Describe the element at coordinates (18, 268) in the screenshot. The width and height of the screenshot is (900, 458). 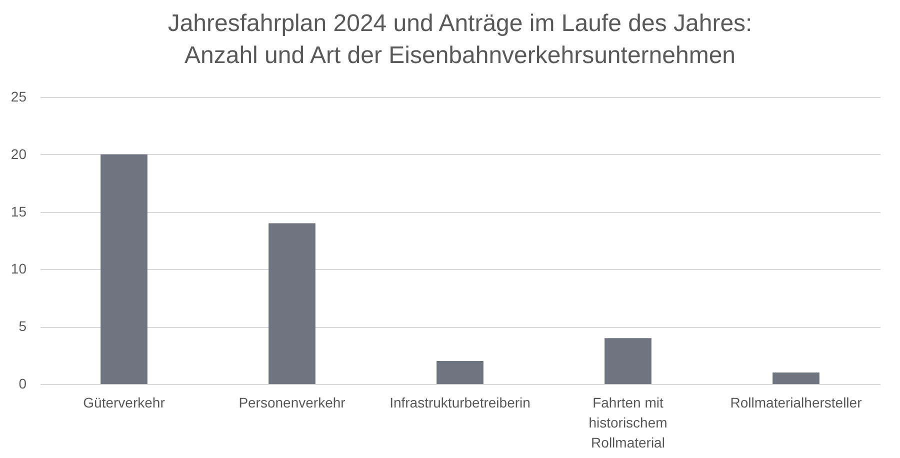
I see `y-tick-label: 10` at that location.